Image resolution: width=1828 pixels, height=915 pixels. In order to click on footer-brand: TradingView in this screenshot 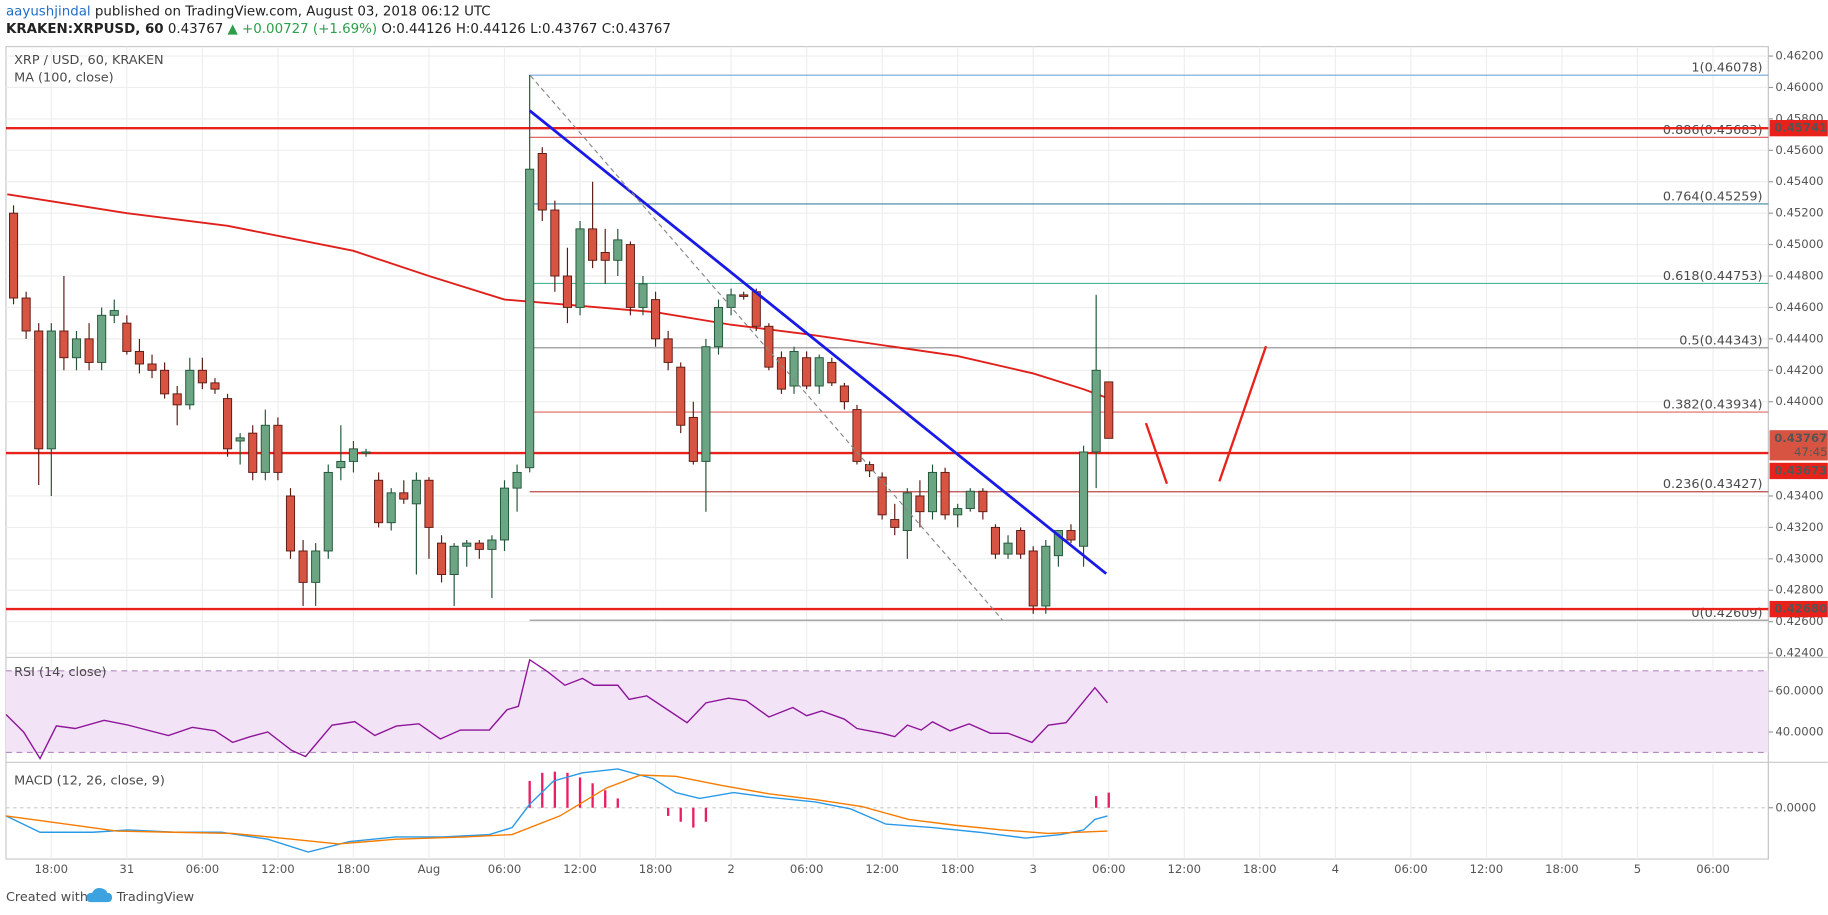, I will do `click(155, 897)`.